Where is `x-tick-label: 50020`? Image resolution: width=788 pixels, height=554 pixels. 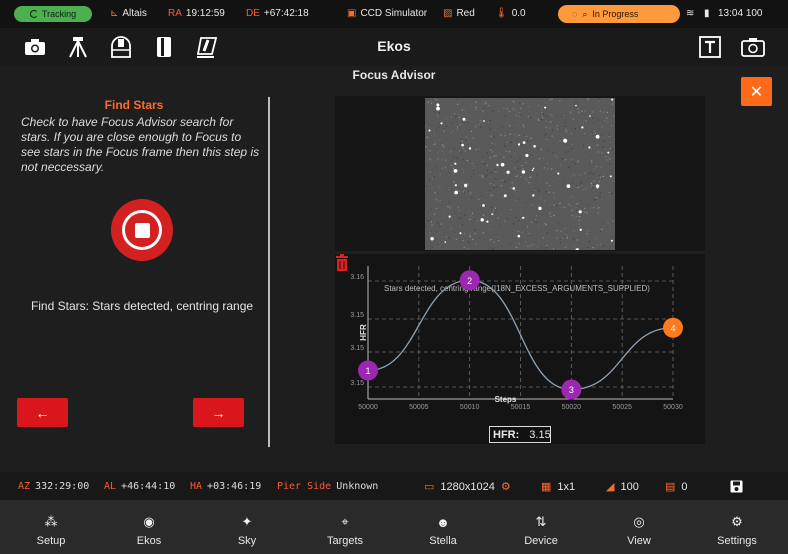 x-tick-label: 50020 is located at coordinates (572, 407).